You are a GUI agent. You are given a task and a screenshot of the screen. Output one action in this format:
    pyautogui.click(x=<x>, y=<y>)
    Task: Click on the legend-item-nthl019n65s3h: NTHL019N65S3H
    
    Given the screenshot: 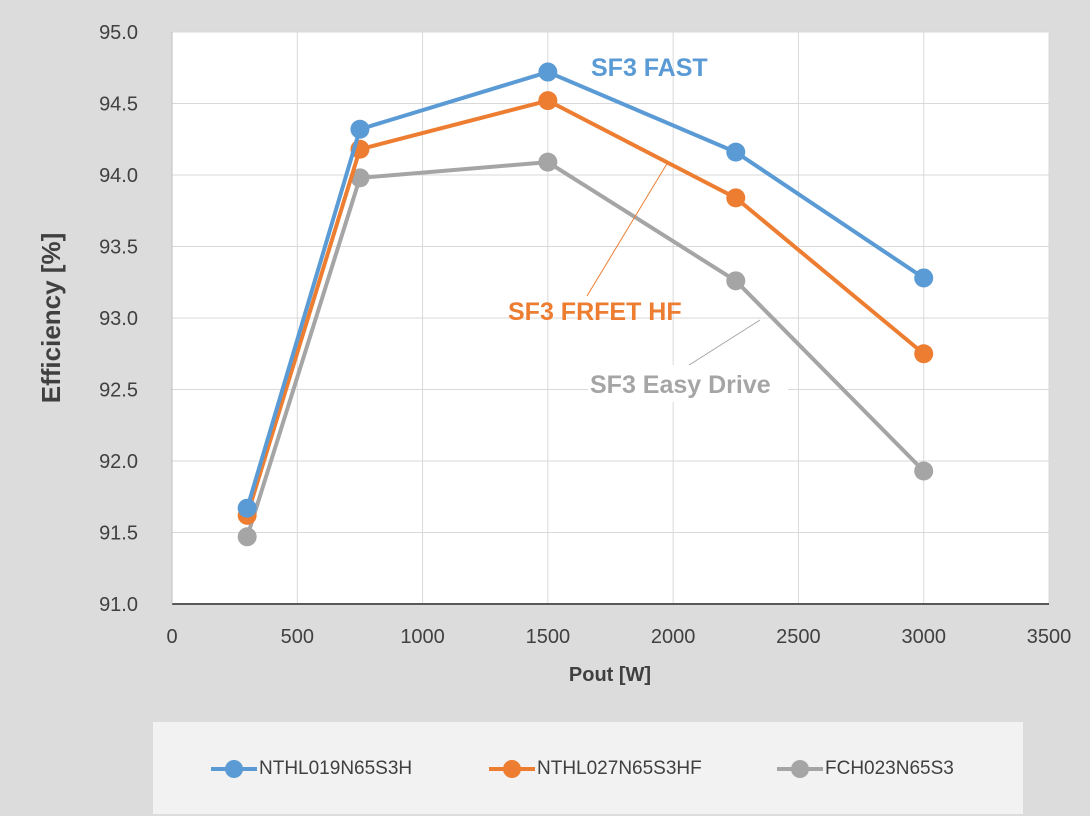 What is the action you would take?
    pyautogui.click(x=311, y=769)
    